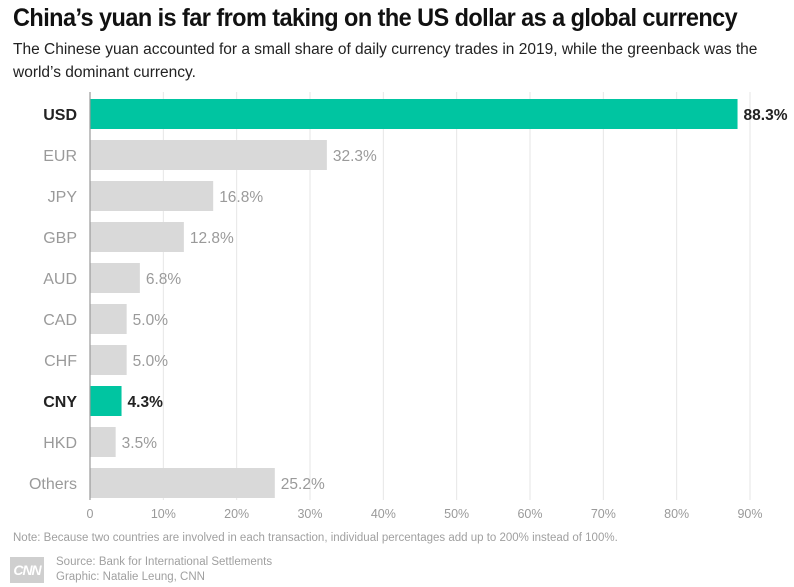  I want to click on value-label: 12.8%, so click(212, 238).